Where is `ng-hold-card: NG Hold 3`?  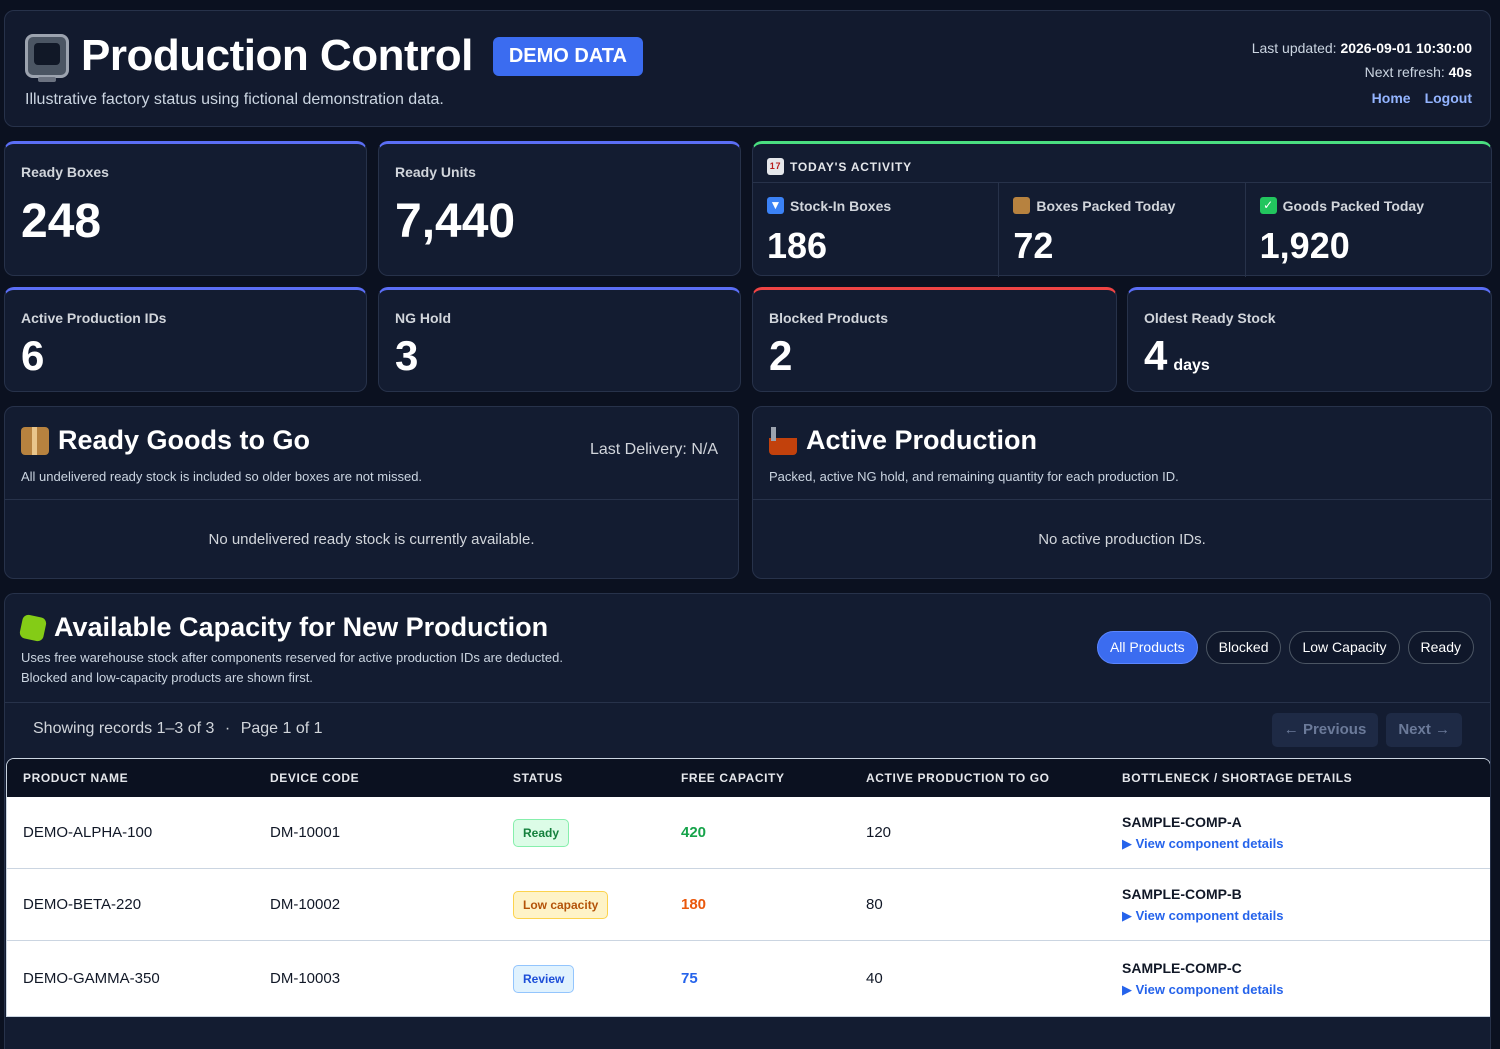
ng-hold-card: NG Hold 3 is located at coordinates (559, 339).